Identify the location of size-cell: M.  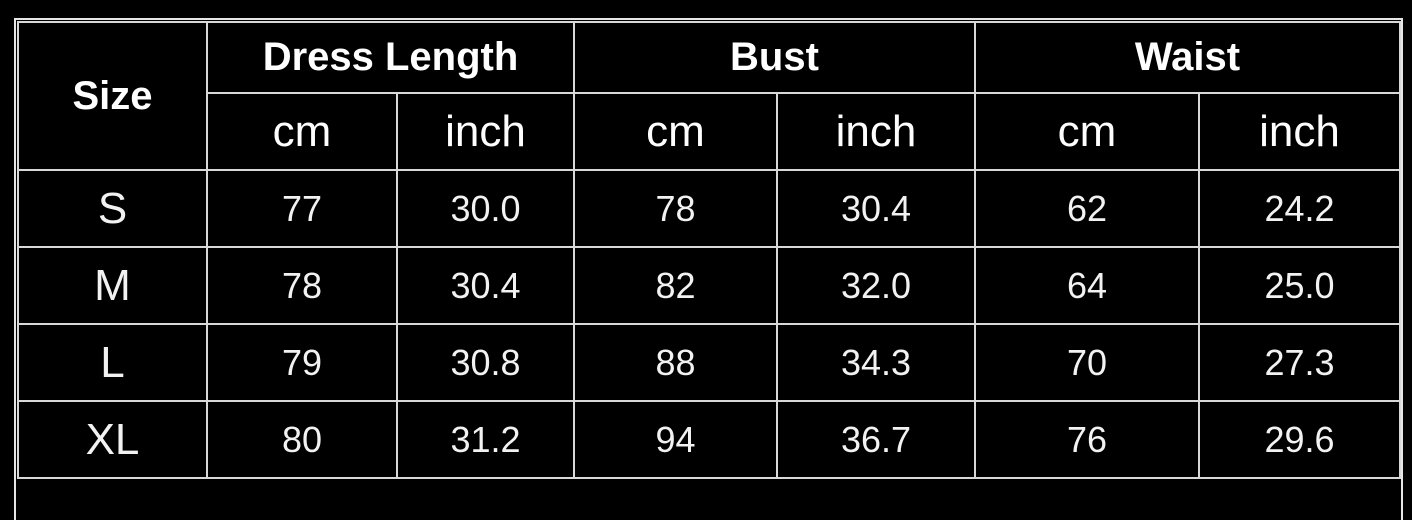
(112, 285).